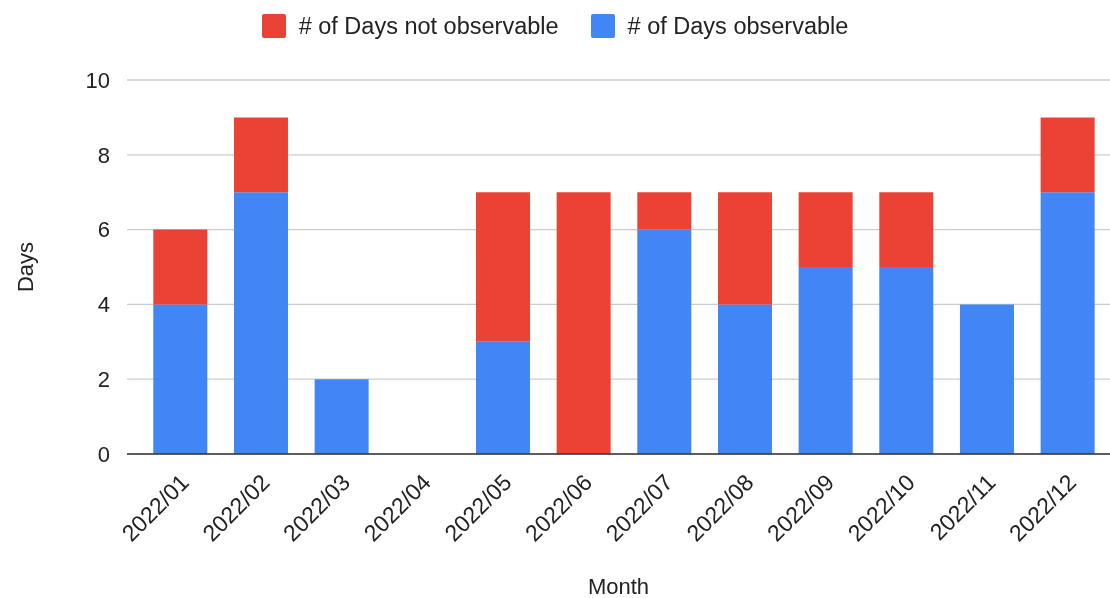  Describe the element at coordinates (428, 26) in the screenshot. I see `legend-label: # of Days not observable` at that location.